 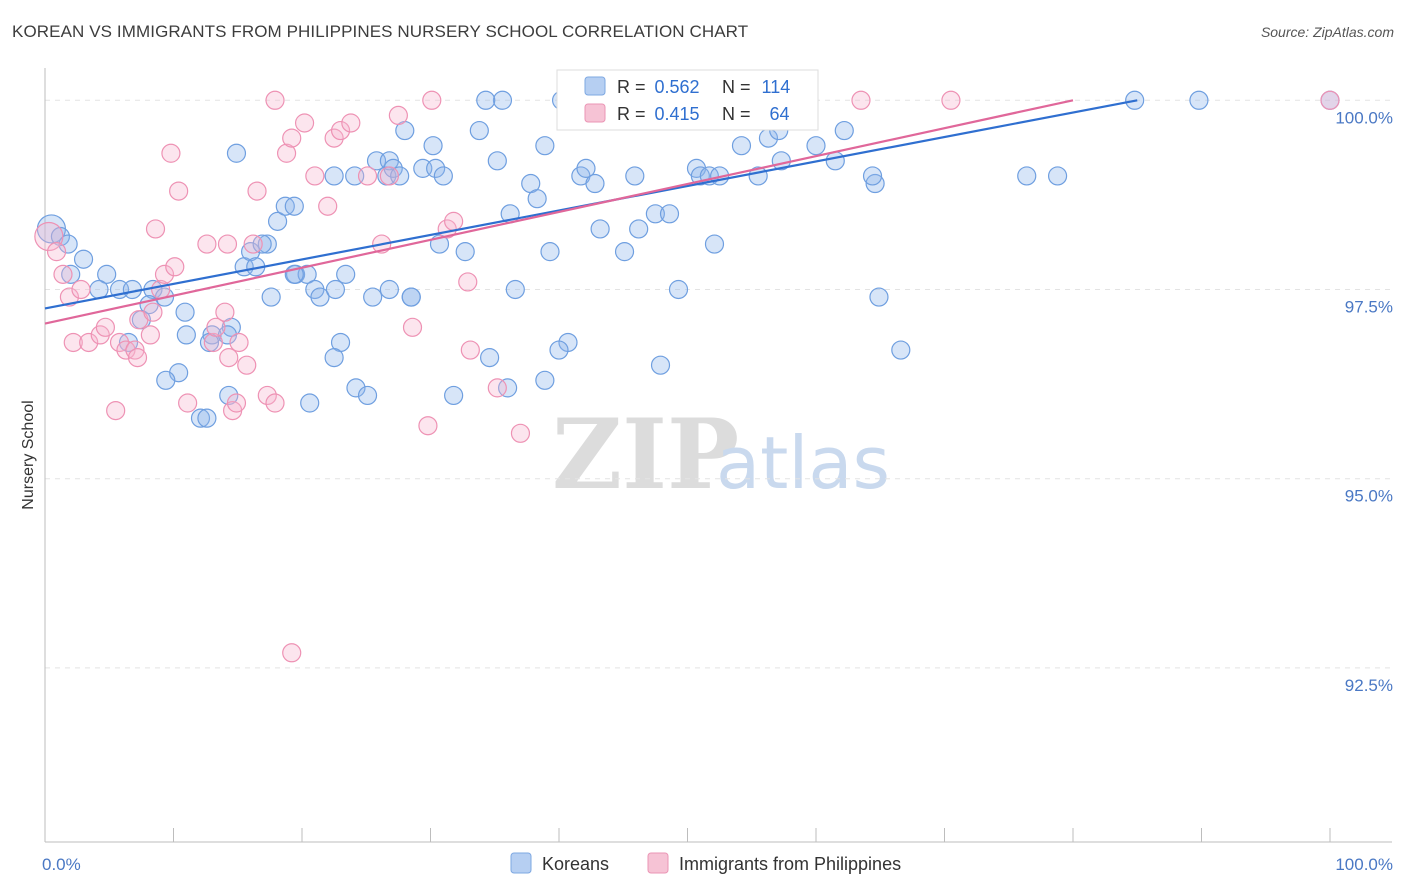 I want to click on y-tick-labels: 100.0% 97.5% 95.0% 92.5%, so click(x=1364, y=401).